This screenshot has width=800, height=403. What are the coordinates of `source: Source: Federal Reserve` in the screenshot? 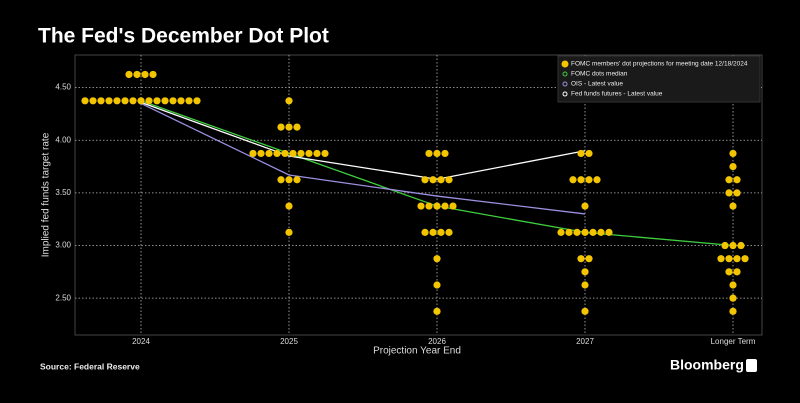 It's located at (90, 366).